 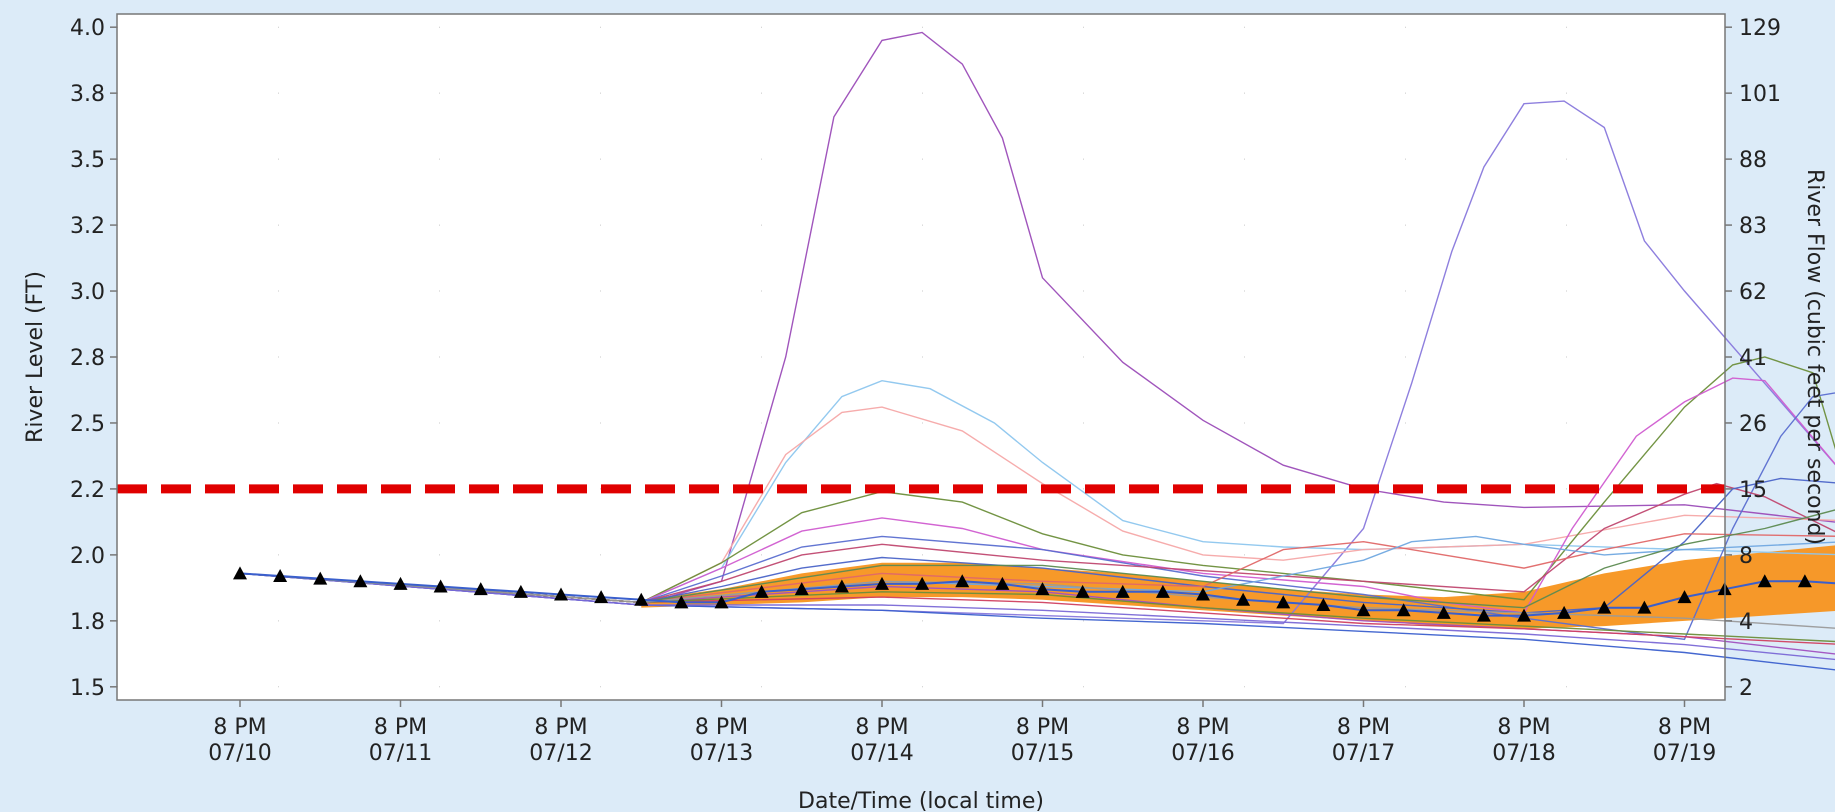 What do you see at coordinates (87, 292) in the screenshot?
I see `y-tick-label: 3.0` at bounding box center [87, 292].